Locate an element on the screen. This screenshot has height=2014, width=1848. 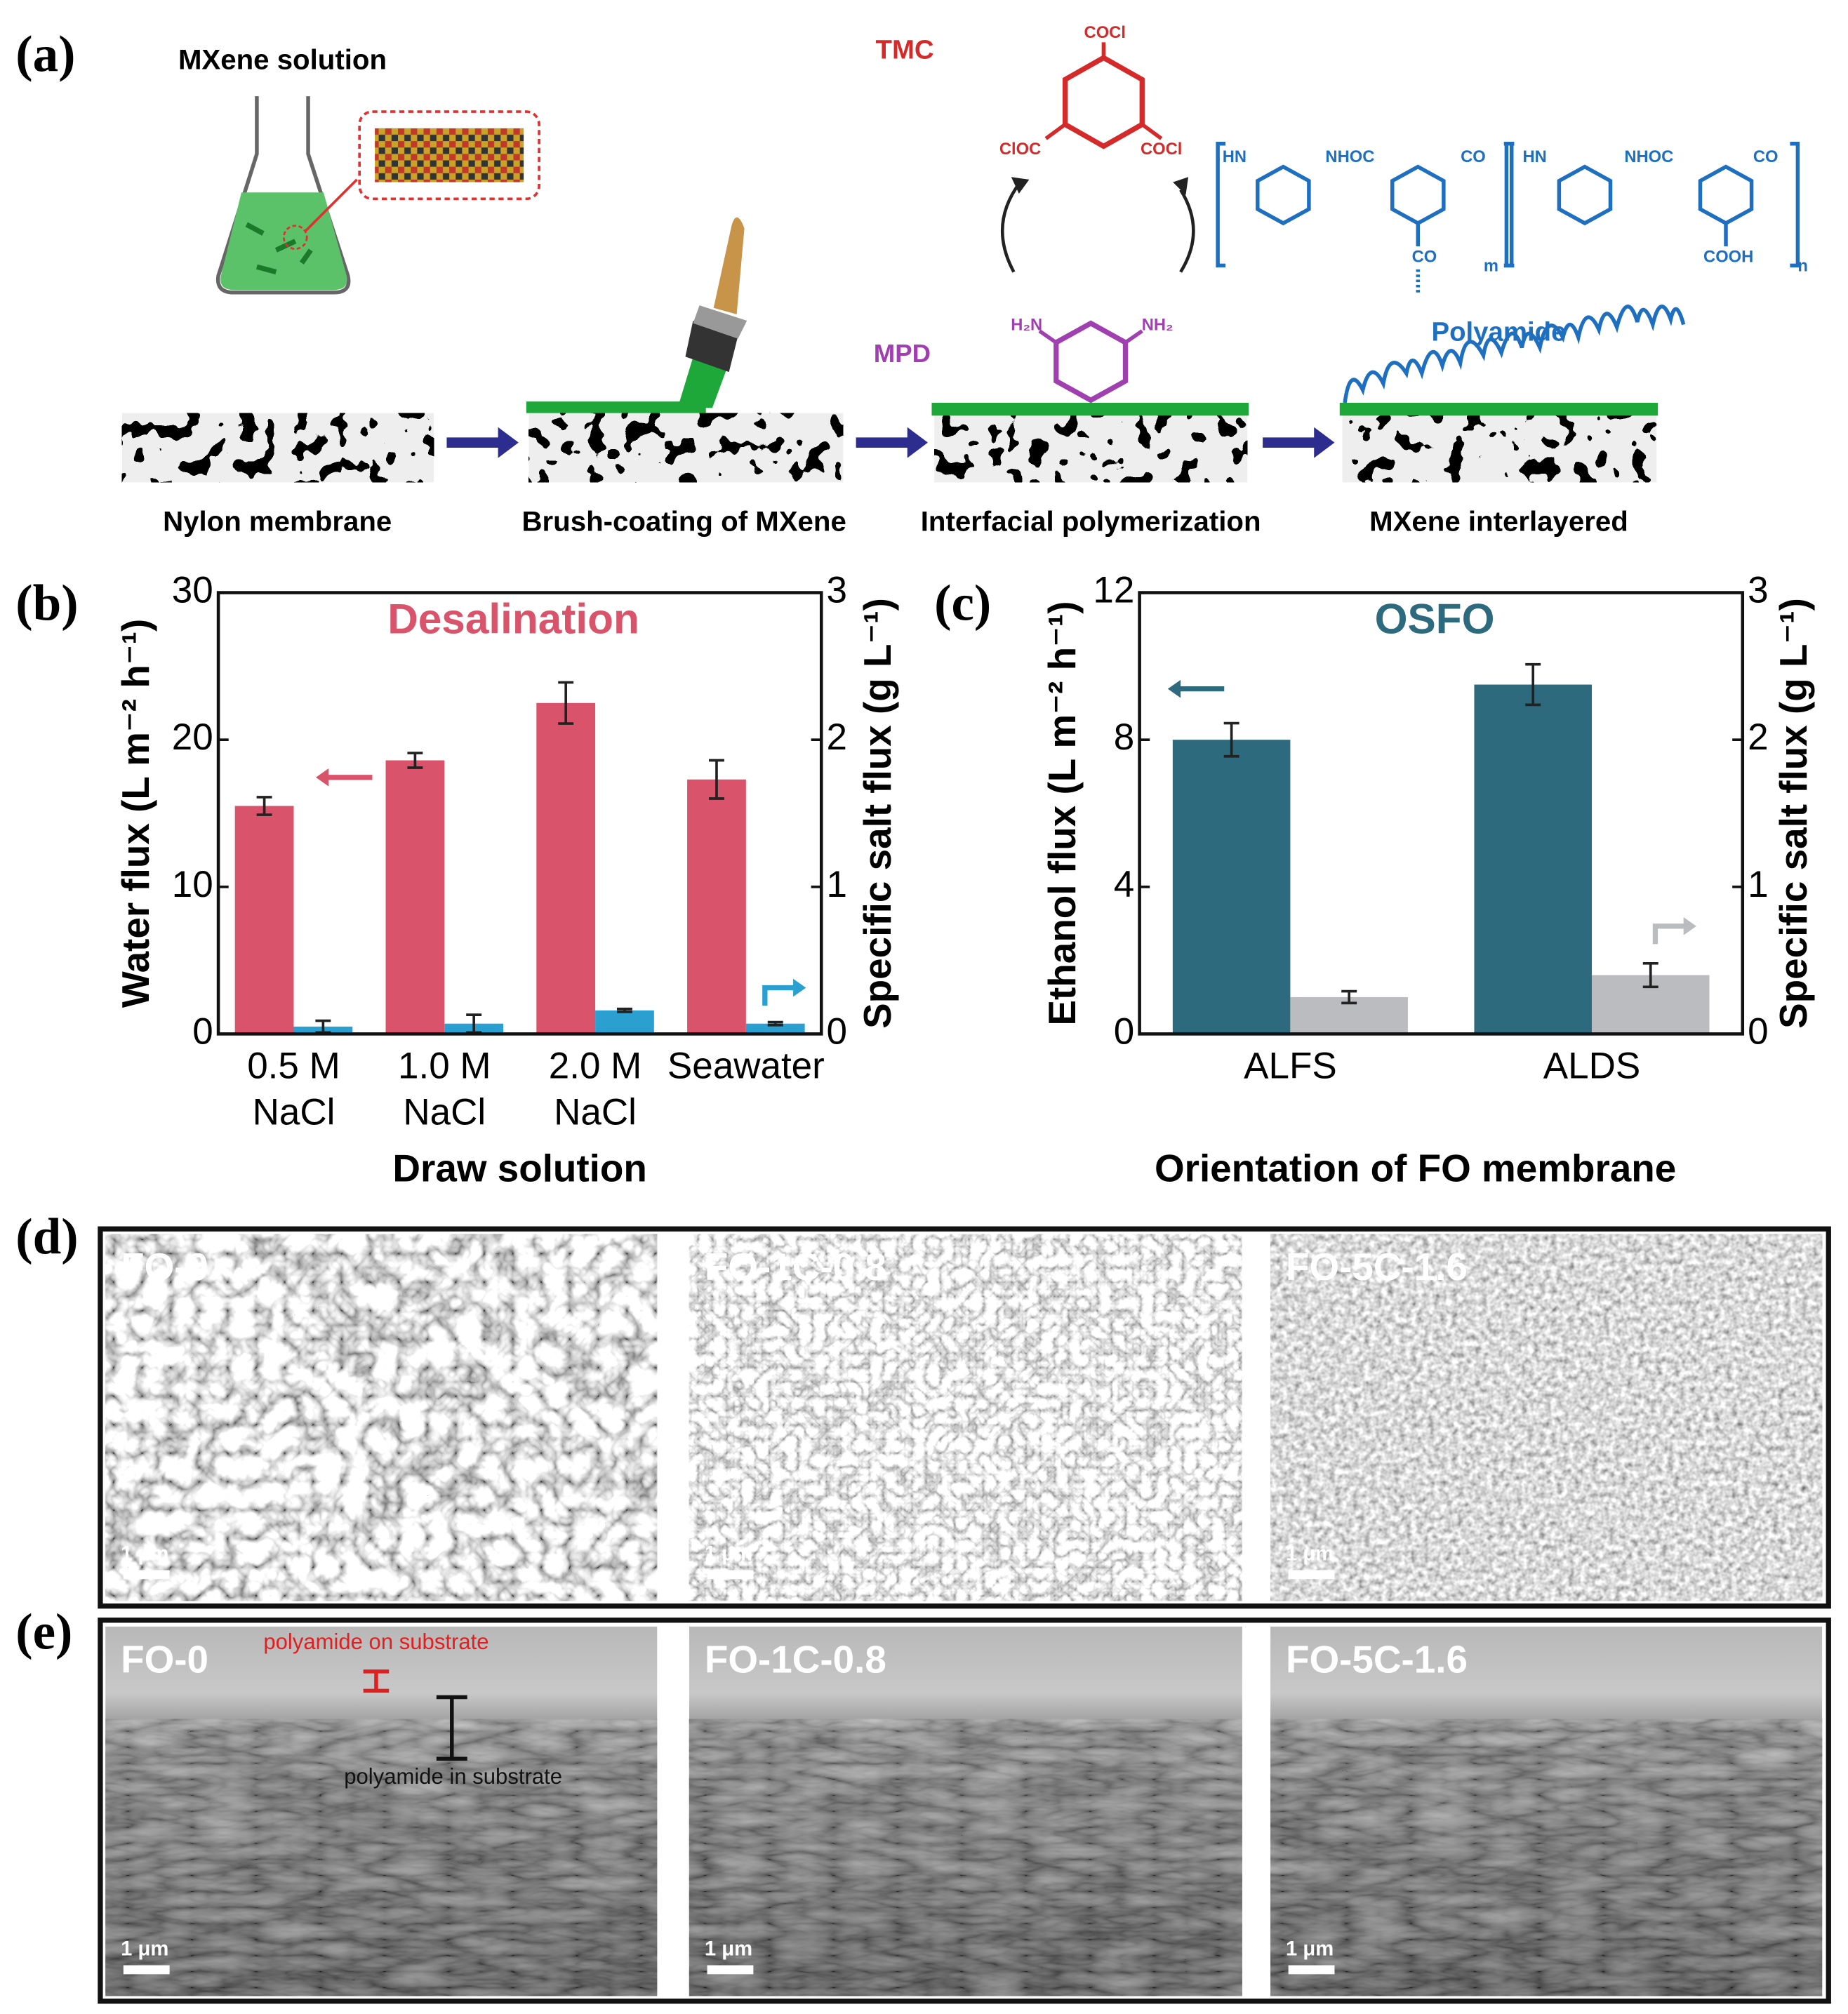
step-label: Interfacial polymerization is located at coordinates (1091, 521).